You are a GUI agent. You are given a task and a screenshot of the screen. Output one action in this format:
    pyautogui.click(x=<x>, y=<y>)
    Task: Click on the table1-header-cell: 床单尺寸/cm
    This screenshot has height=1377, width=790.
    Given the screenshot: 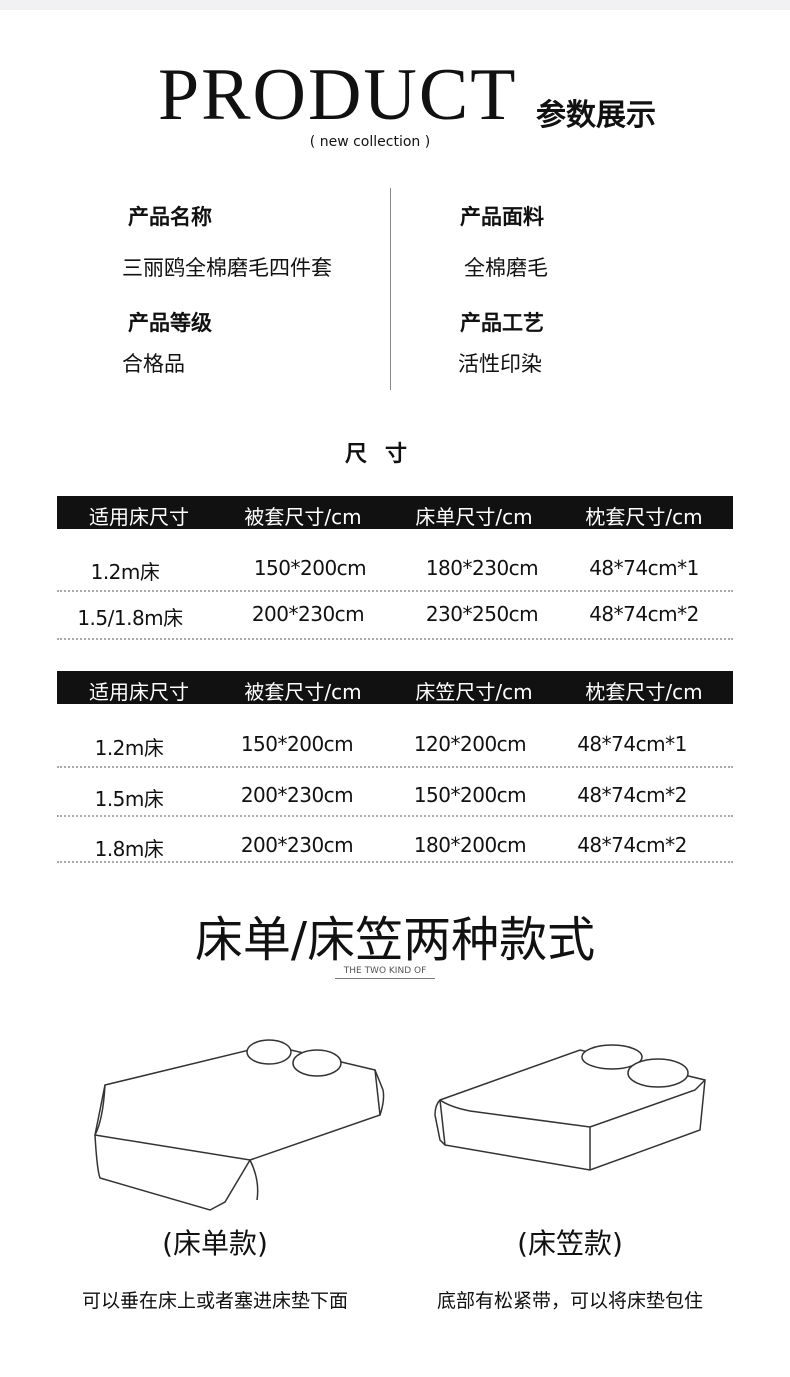 What is the action you would take?
    pyautogui.click(x=474, y=517)
    